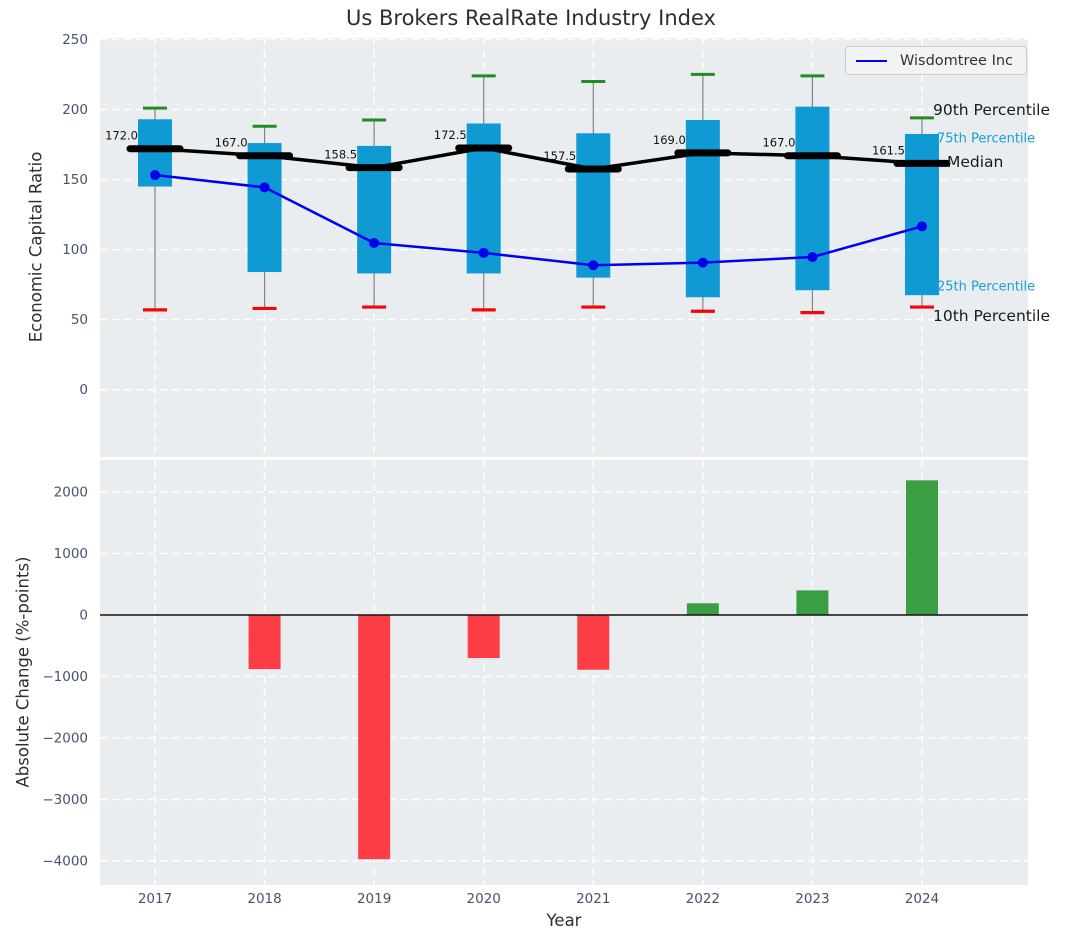  I want to click on annotation-median: Median, so click(975, 162).